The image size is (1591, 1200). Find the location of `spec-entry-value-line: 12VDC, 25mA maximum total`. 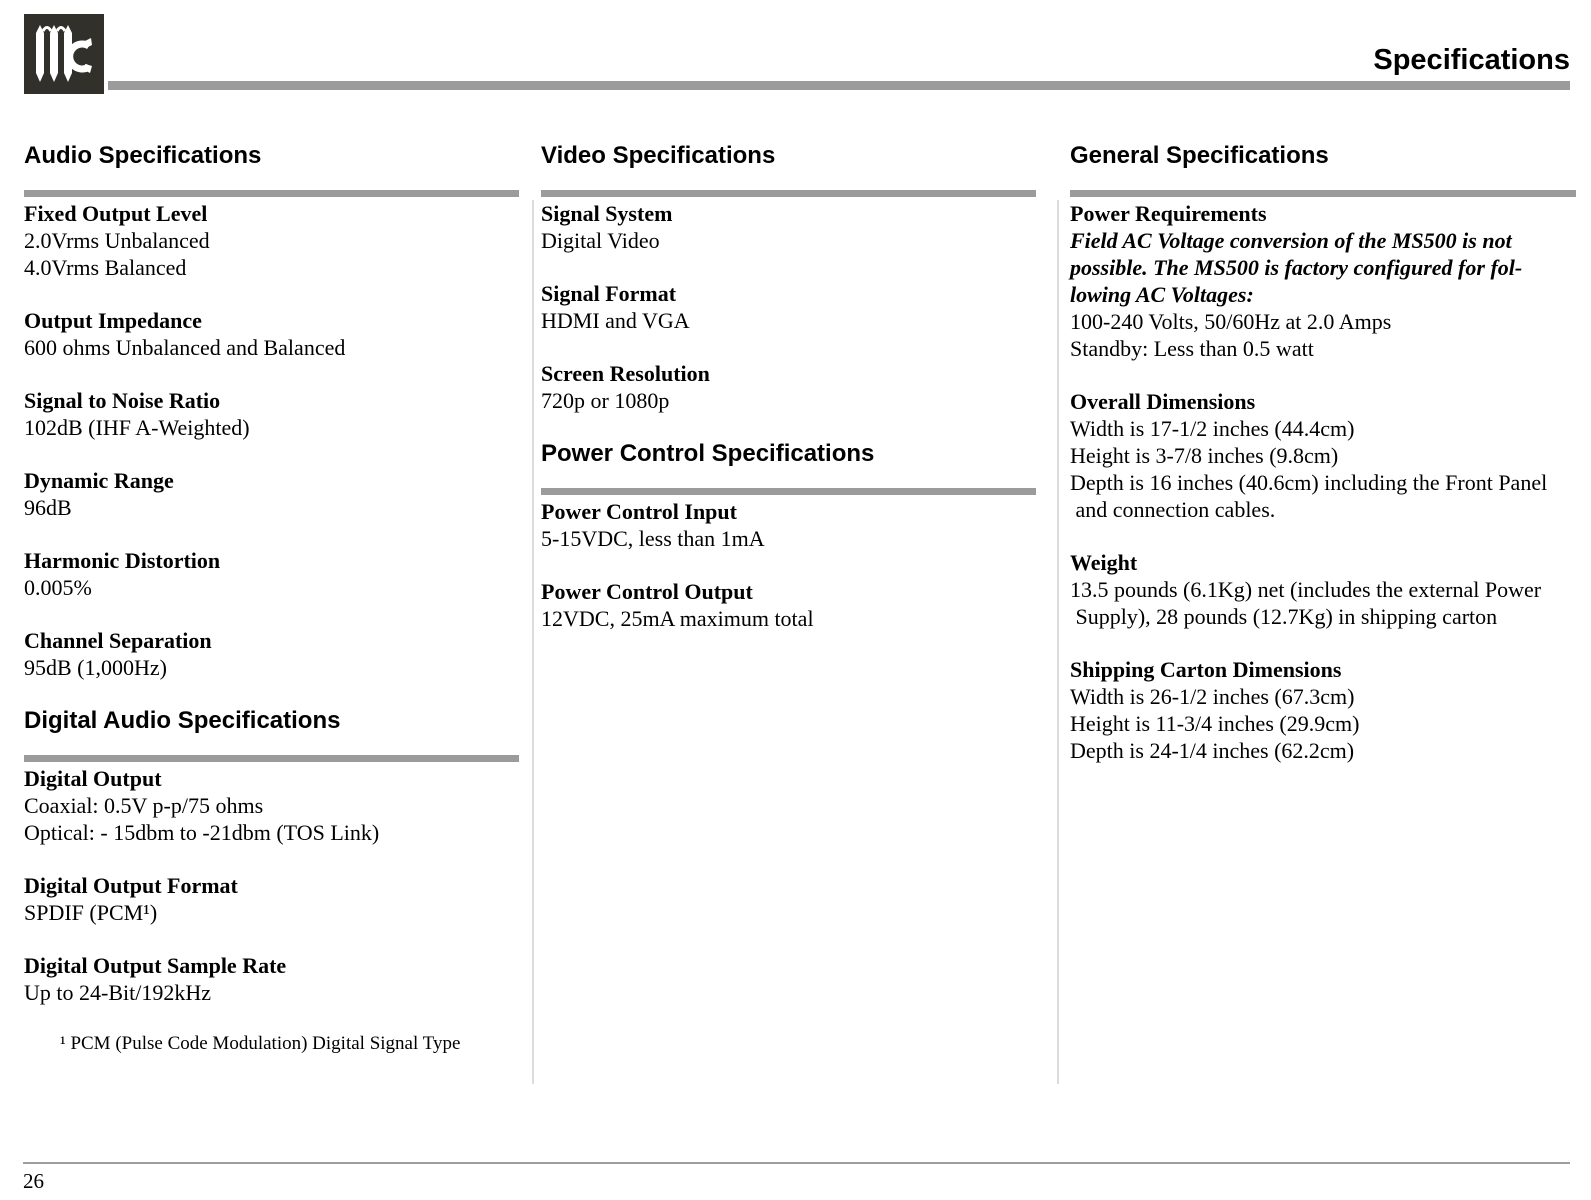

spec-entry-value-line: 12VDC, 25mA maximum total is located at coordinates (677, 618).